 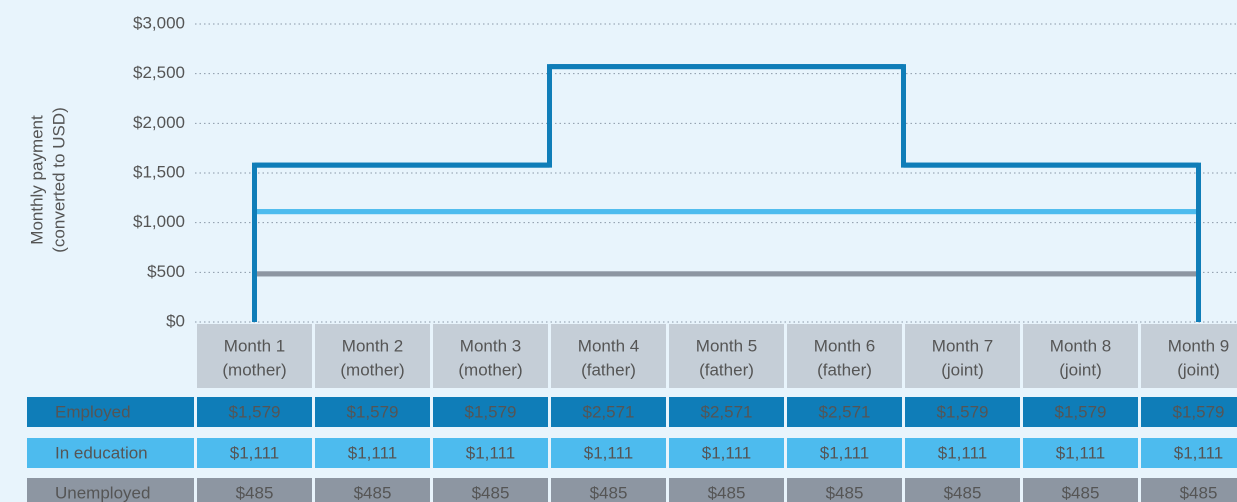 What do you see at coordinates (159, 171) in the screenshot?
I see `y-tick-label: $1,500` at bounding box center [159, 171].